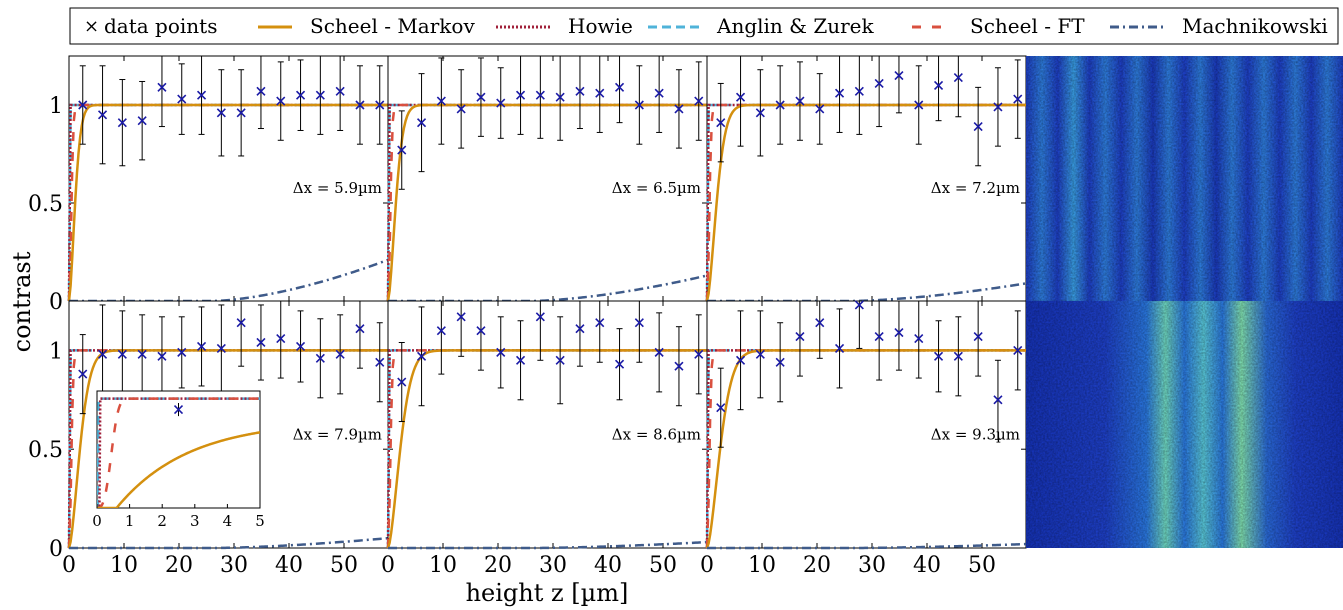 This screenshot has height=610, width=1343. Describe the element at coordinates (1219, 26) in the screenshot. I see `legend-machnikowski: Machnikowski` at that location.